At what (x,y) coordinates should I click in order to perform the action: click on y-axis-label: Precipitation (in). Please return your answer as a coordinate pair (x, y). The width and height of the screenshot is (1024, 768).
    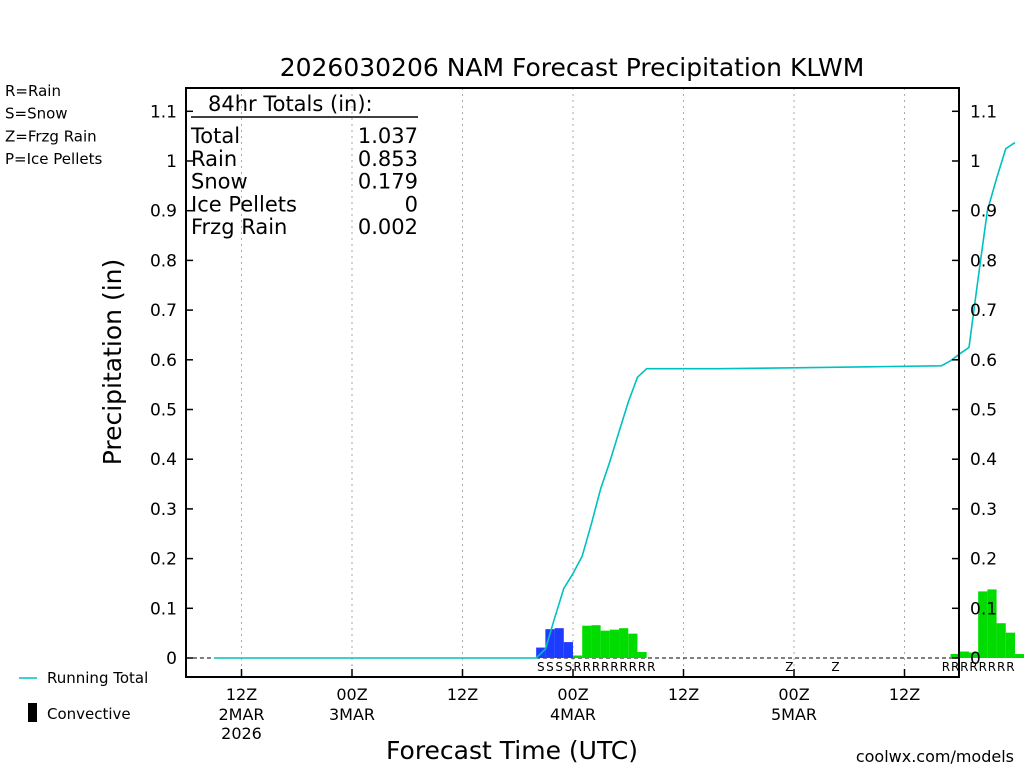
    Looking at the image, I should click on (112, 362).